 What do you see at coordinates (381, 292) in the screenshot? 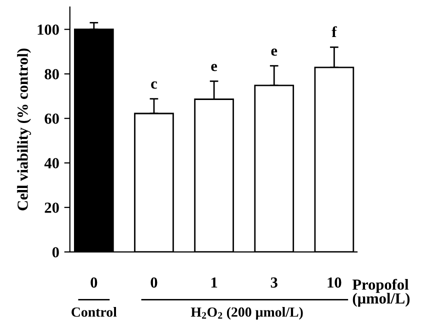
I see `text: Propofol (µmol/L)` at bounding box center [381, 292].